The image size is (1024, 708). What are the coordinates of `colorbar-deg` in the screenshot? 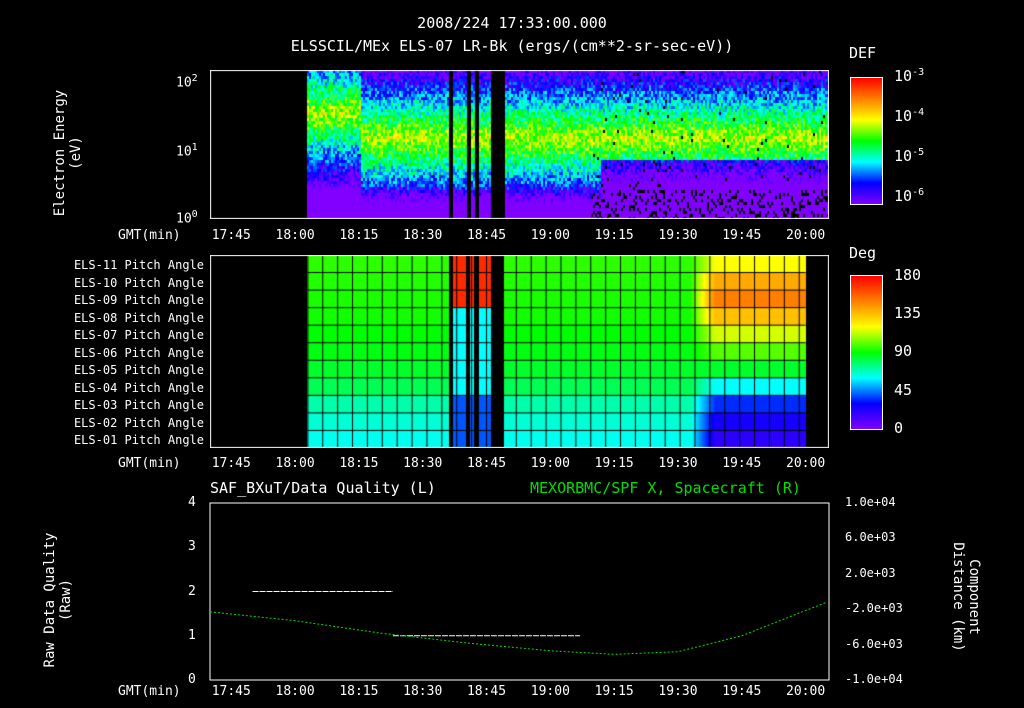 It's located at (866, 352).